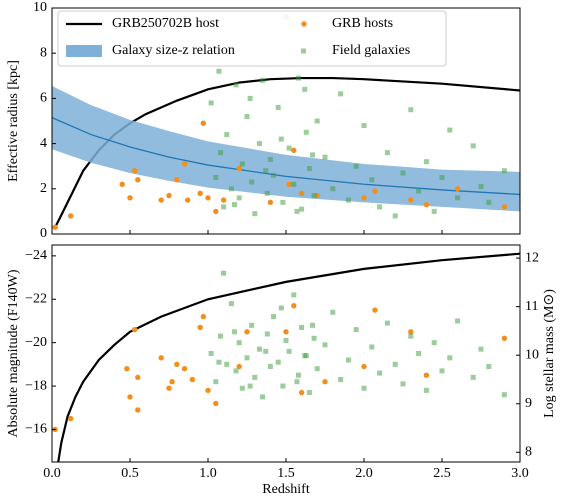 This screenshot has height=497, width=563. What do you see at coordinates (40, 7) in the screenshot?
I see `y-tick-label: 10` at bounding box center [40, 7].